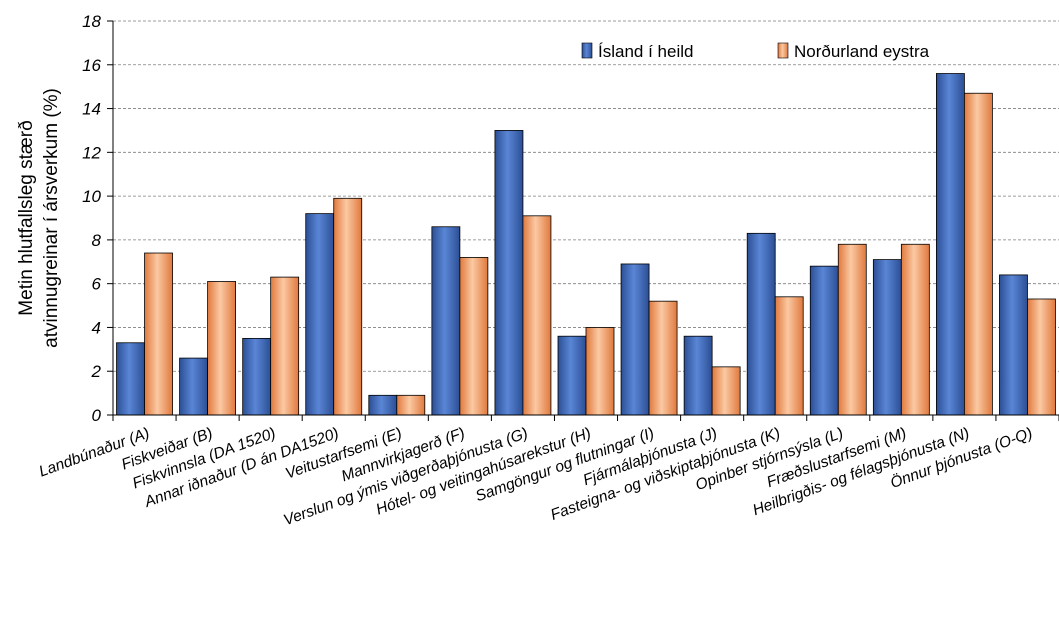 The image size is (1059, 621). Describe the element at coordinates (91, 152) in the screenshot. I see `y-tick-label: 12` at that location.